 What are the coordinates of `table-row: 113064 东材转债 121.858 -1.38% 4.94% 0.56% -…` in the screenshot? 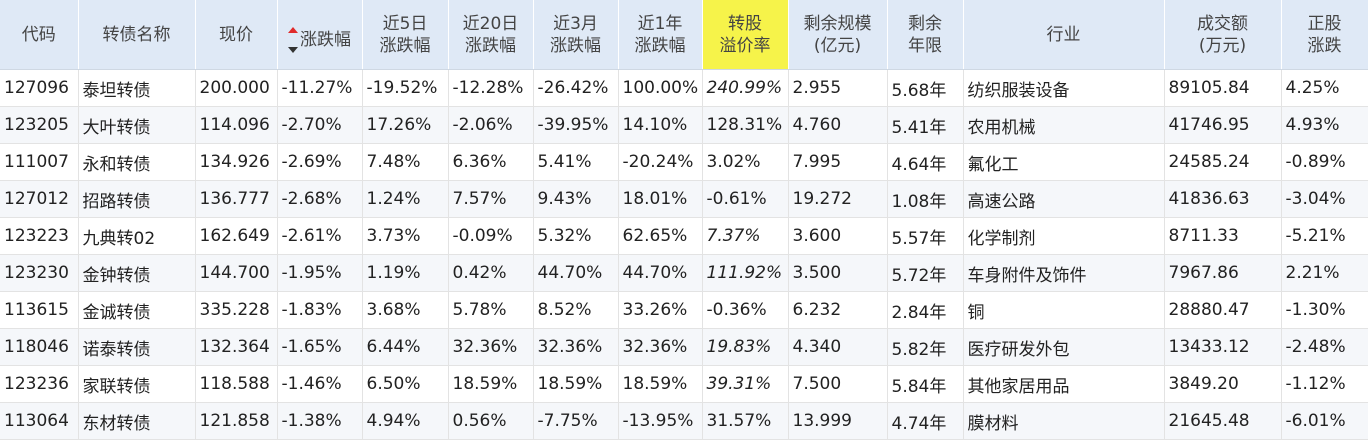 It's located at (684, 421).